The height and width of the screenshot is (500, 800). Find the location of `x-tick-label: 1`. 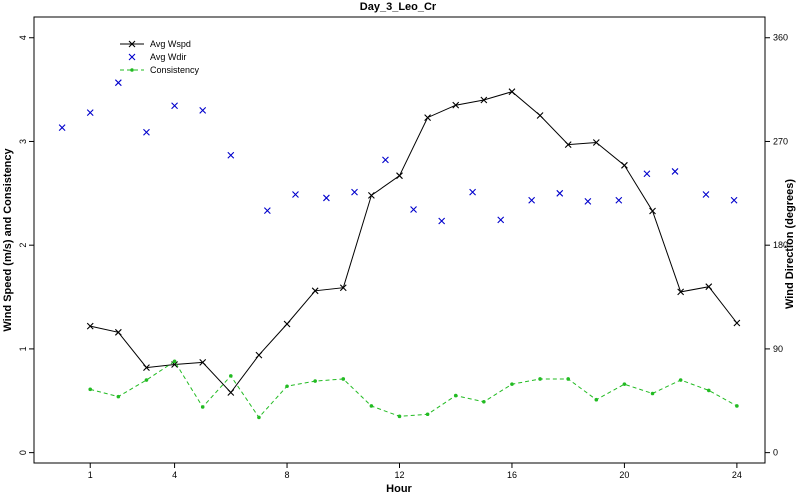

x-tick-label: 1 is located at coordinates (90, 475).